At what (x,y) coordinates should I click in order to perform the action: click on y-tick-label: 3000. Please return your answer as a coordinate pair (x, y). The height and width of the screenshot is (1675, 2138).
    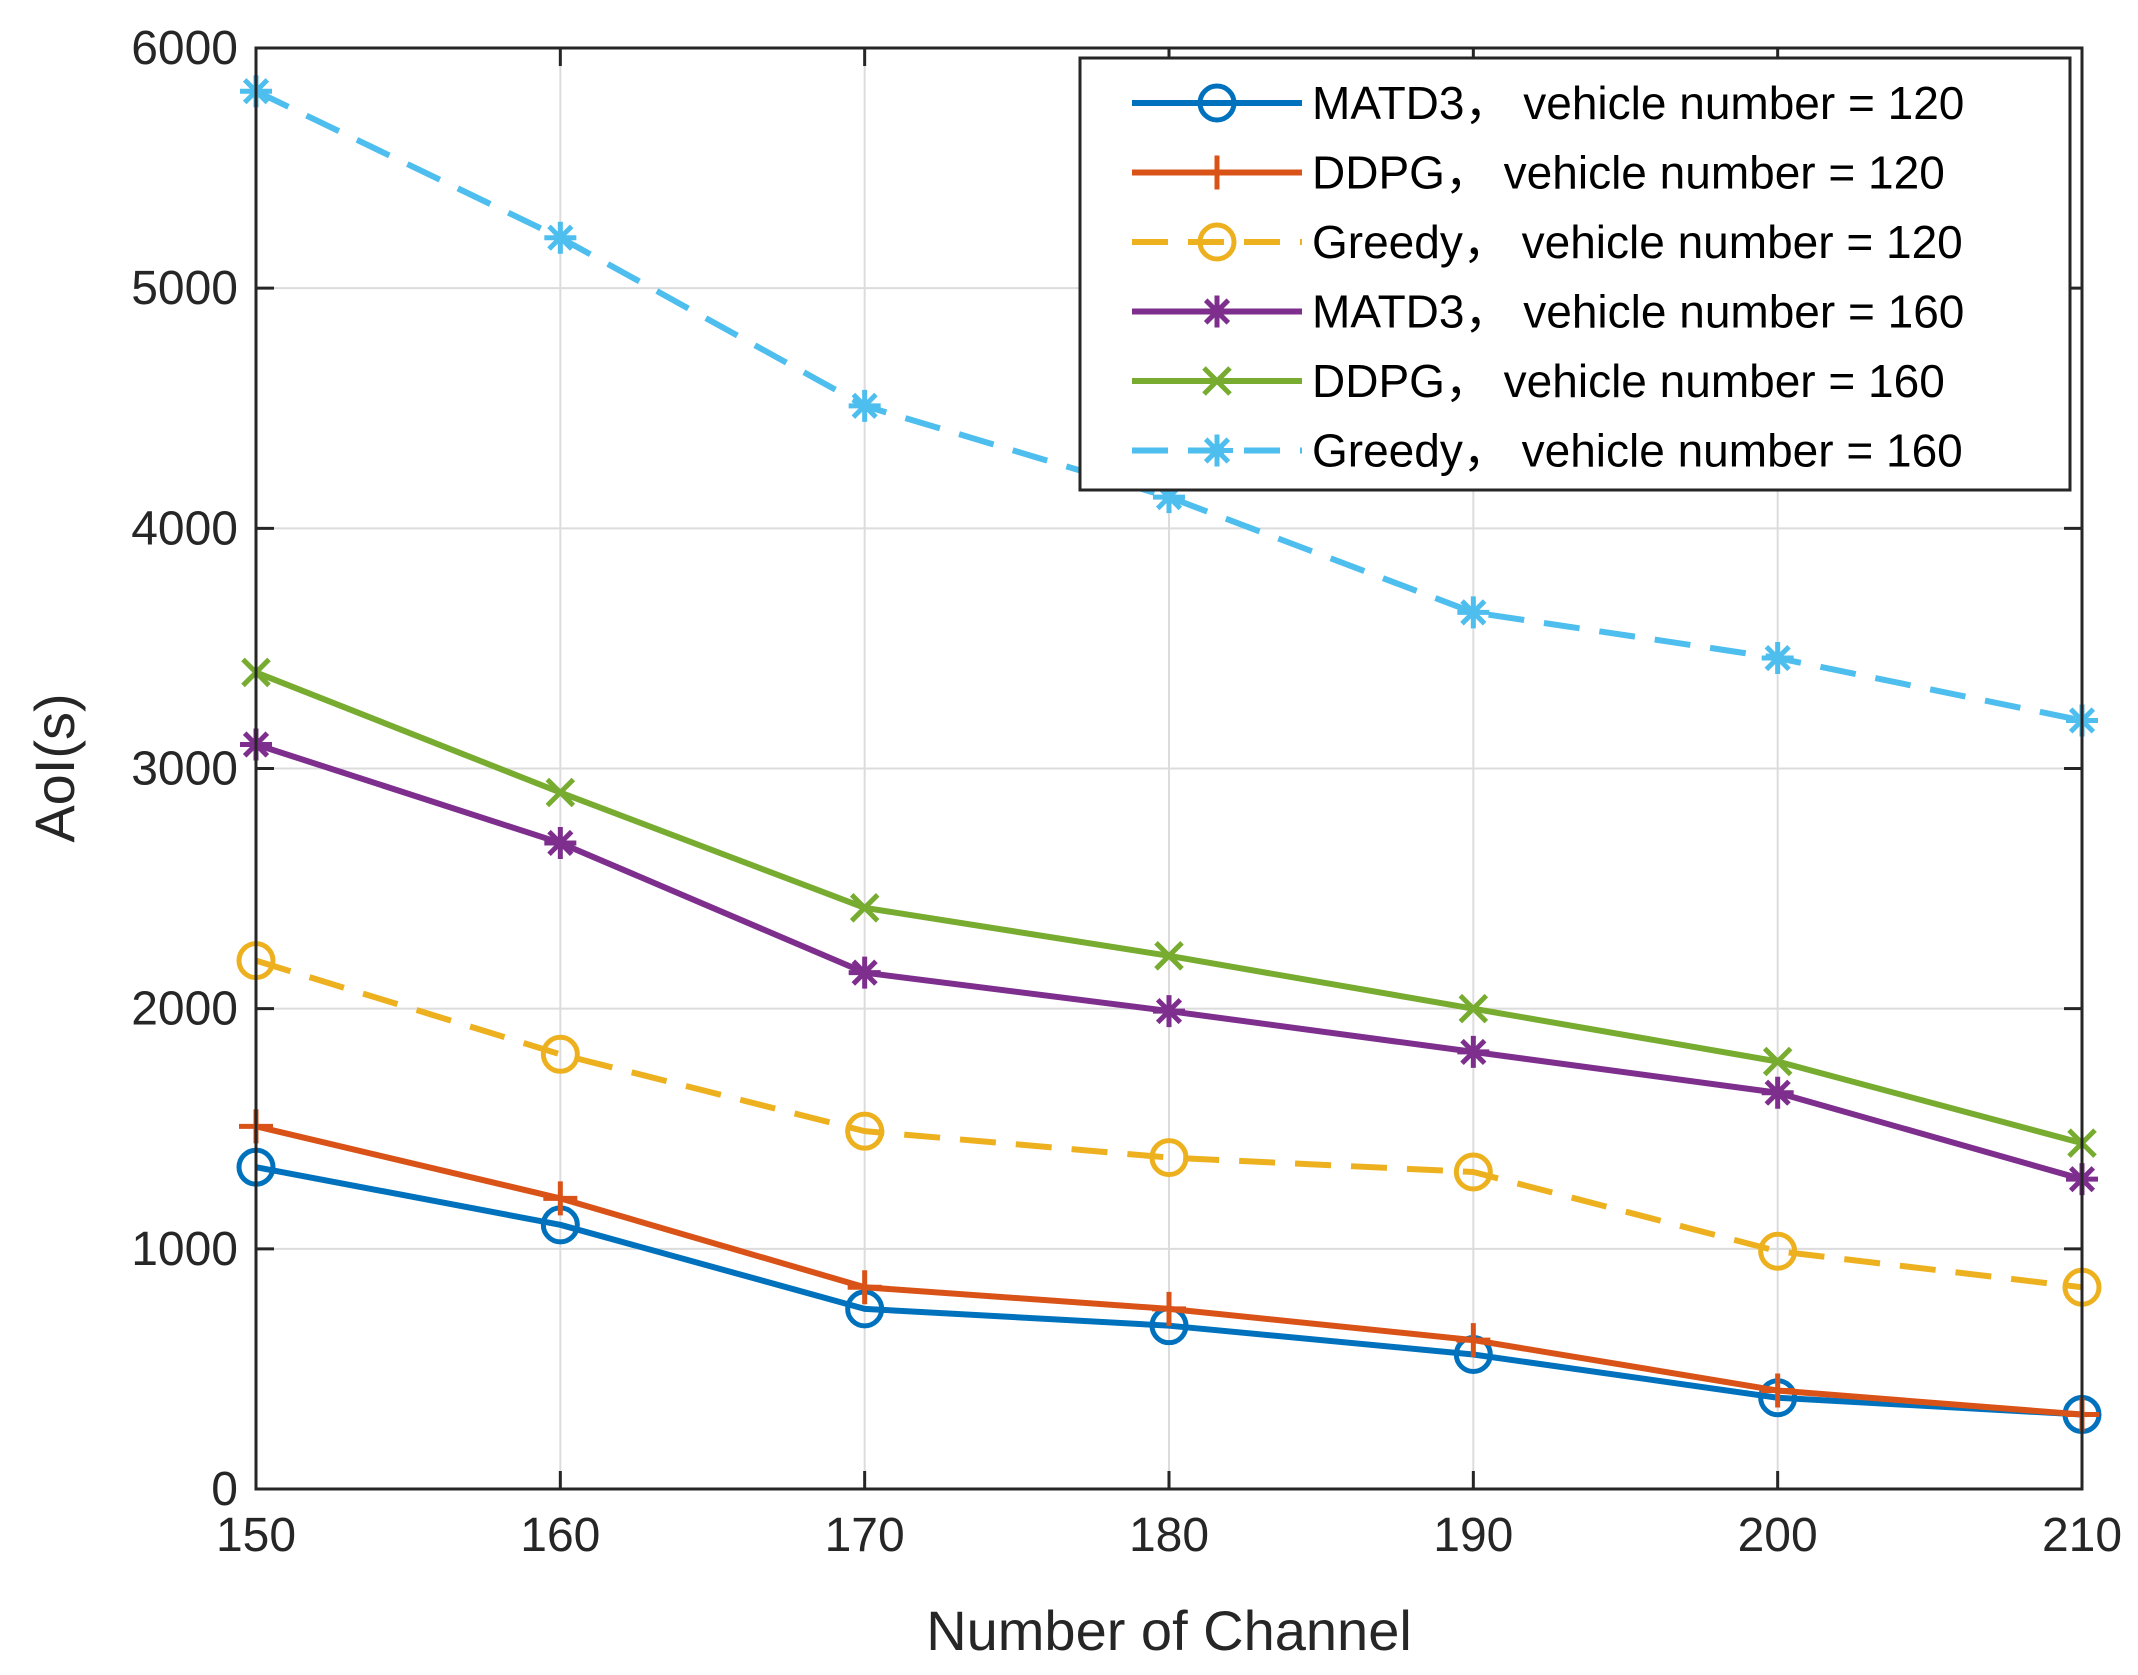
    Looking at the image, I should click on (184, 769).